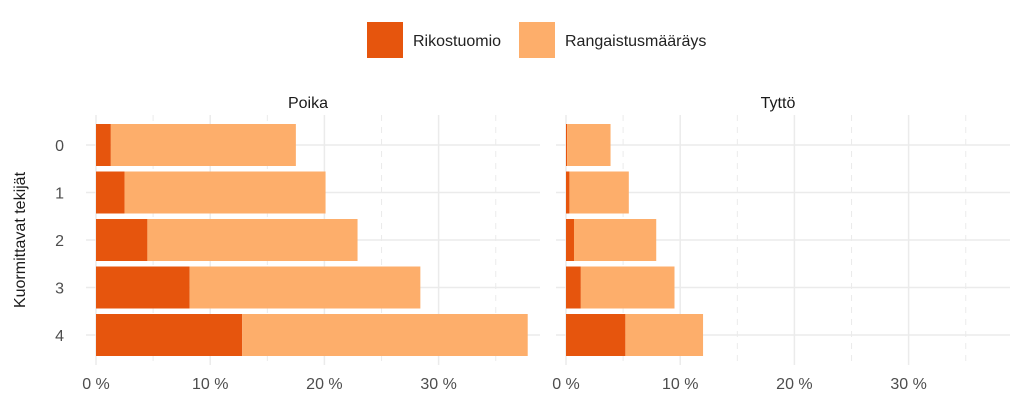 Image resolution: width=1024 pixels, height=407 pixels. I want to click on facet-title-poika: Poika, so click(308, 103).